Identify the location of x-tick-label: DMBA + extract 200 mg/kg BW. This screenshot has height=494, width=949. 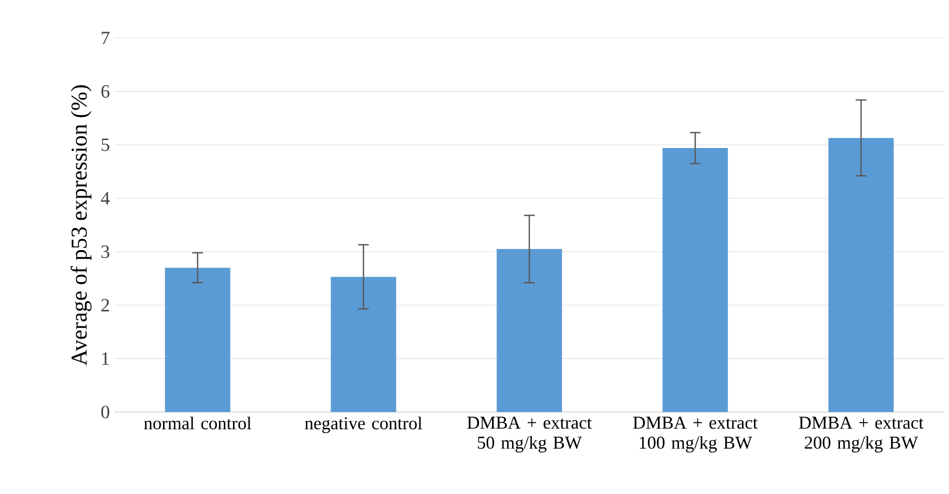
(861, 434).